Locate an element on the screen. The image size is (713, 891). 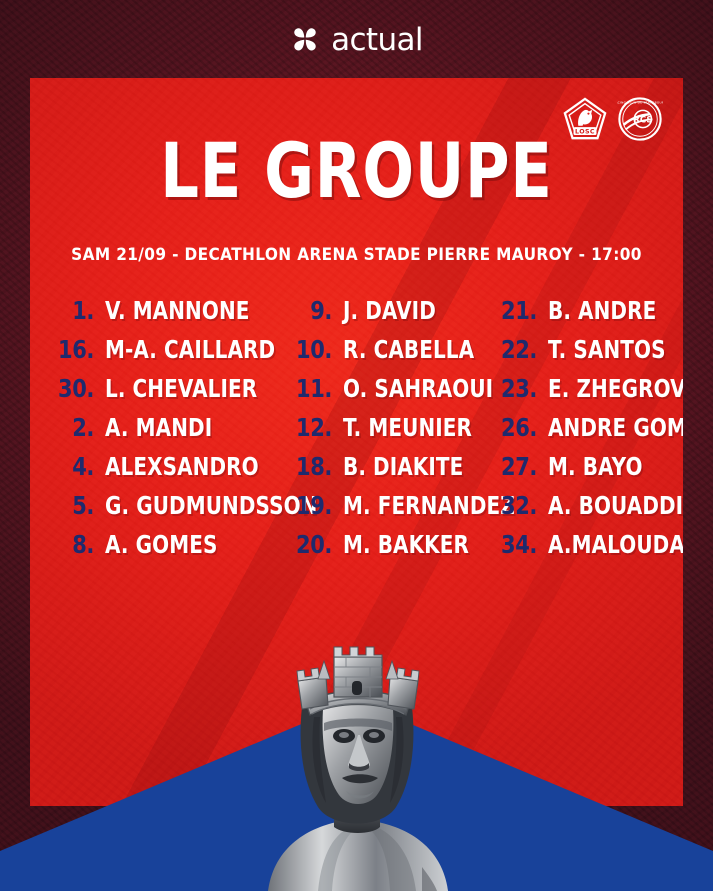
player-number: 4. is located at coordinates (83, 466).